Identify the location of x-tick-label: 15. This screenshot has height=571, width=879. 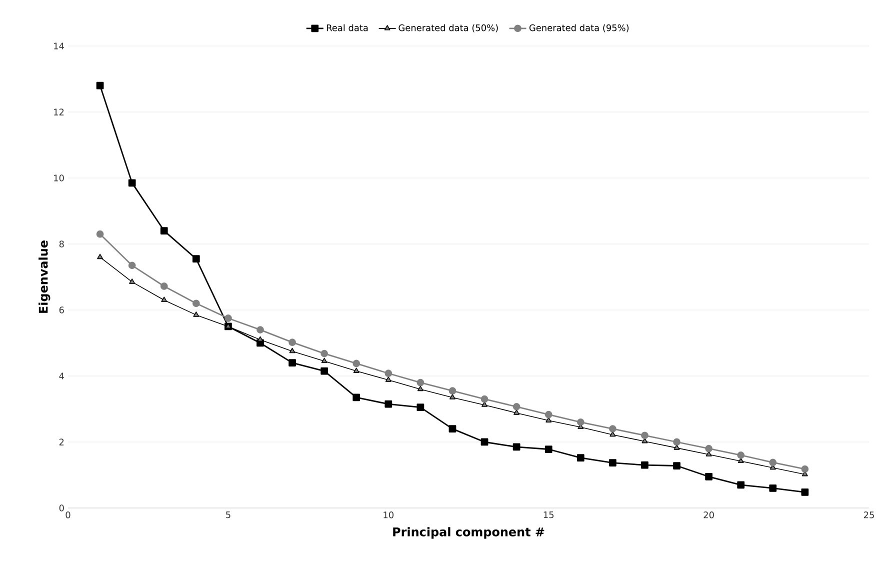
(549, 515).